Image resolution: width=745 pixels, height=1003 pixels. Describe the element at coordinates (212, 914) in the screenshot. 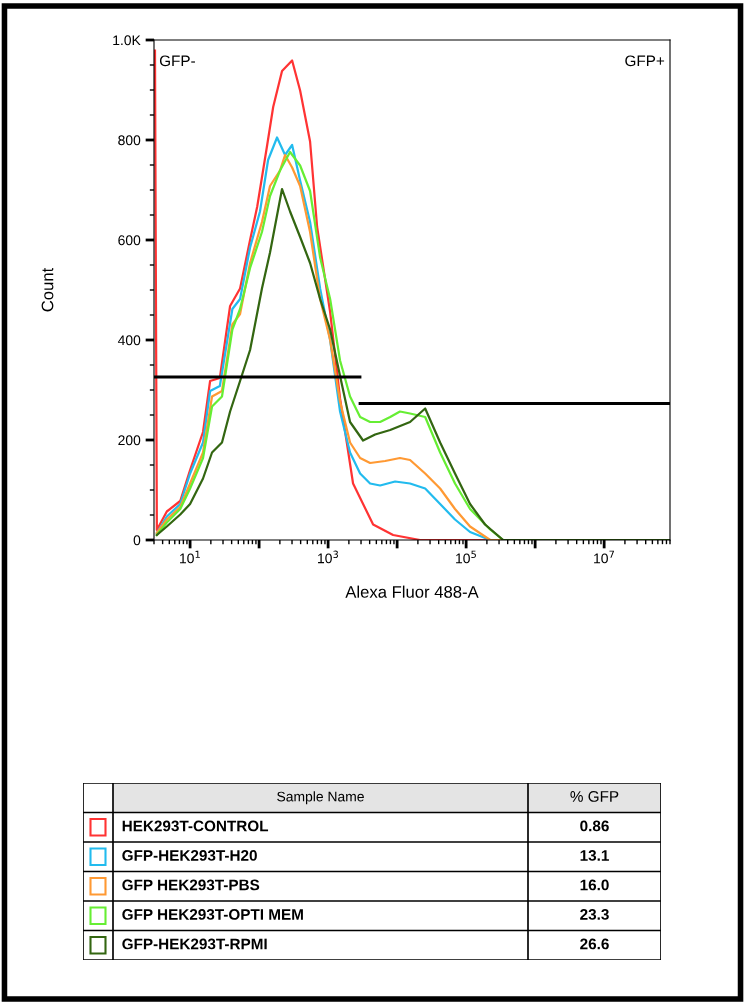

I see `category-label: GFP HEK293T-OPTI MEM` at that location.